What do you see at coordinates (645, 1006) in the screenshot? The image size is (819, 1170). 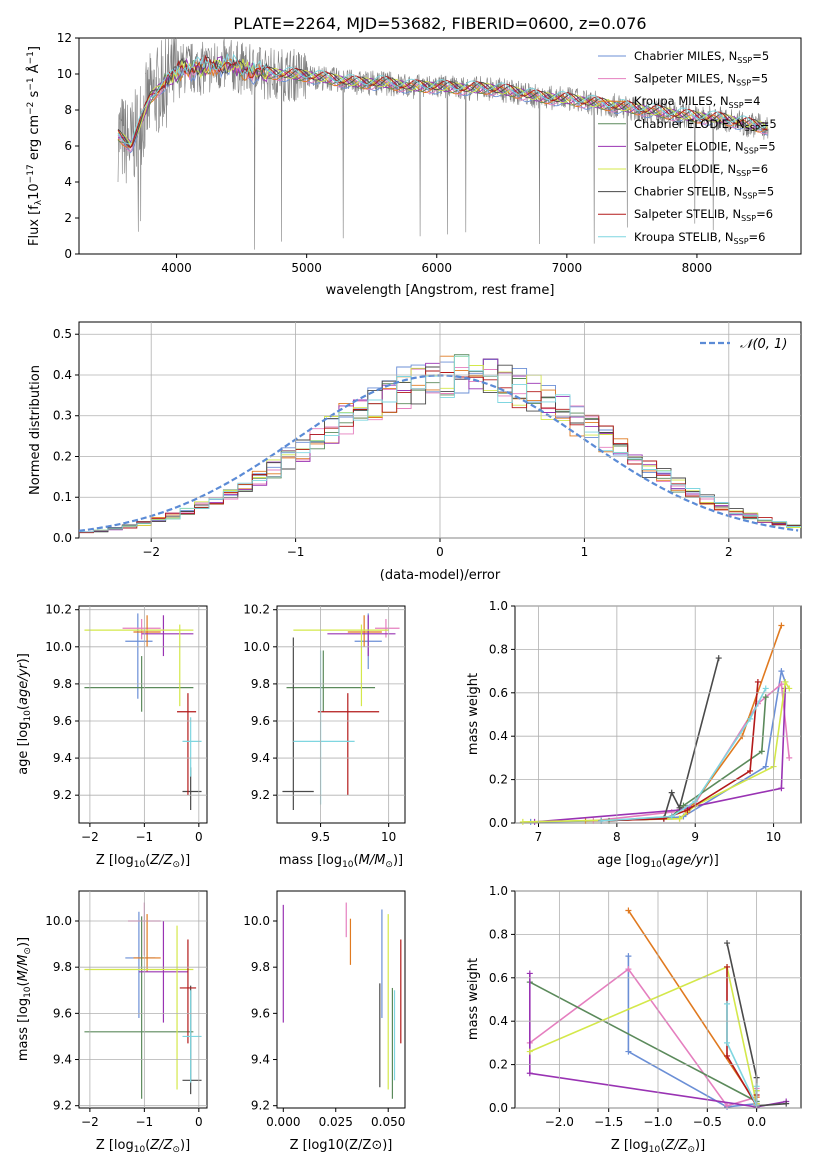 I see `z-weight-ticks: −2.0 −1.5 −1.0 −0.5 0.0 0.0 0.2 0.4 0.6 0.8 1.0` at bounding box center [645, 1006].